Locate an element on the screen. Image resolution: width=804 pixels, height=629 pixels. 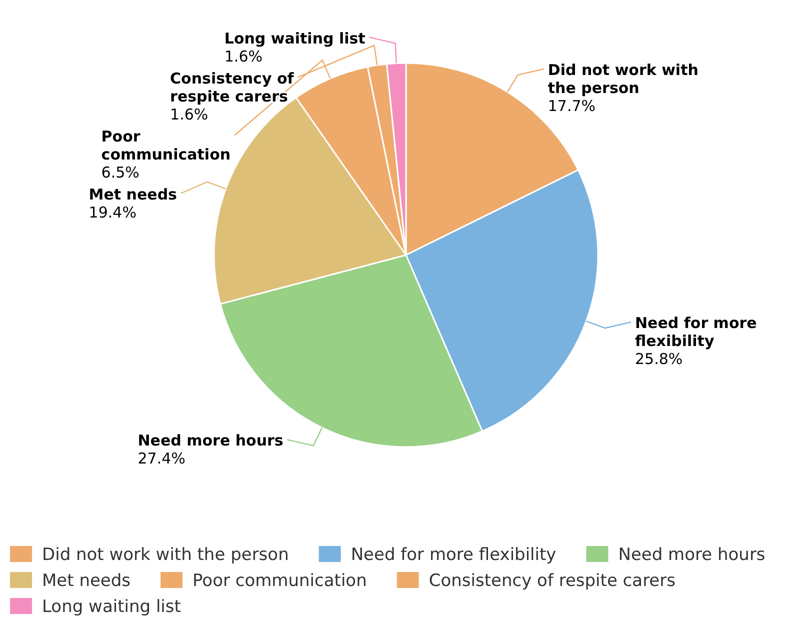
slice-label: Did not work with the person is located at coordinates (623, 78).